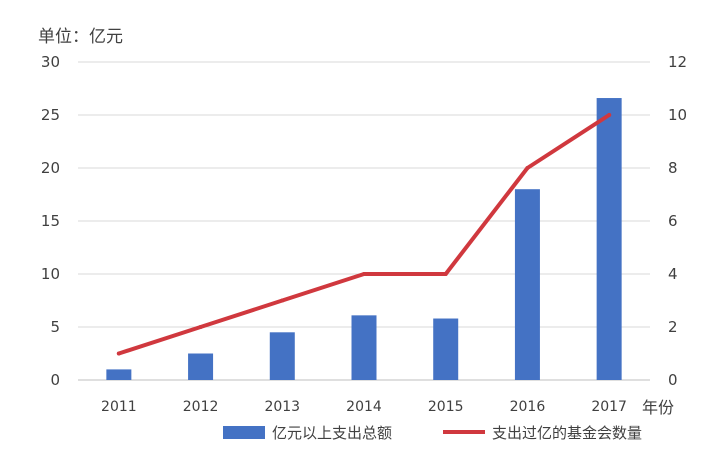 The width and height of the screenshot is (717, 466). I want to click on legend-line-label: 支出过亿的基金会数量, so click(567, 433).